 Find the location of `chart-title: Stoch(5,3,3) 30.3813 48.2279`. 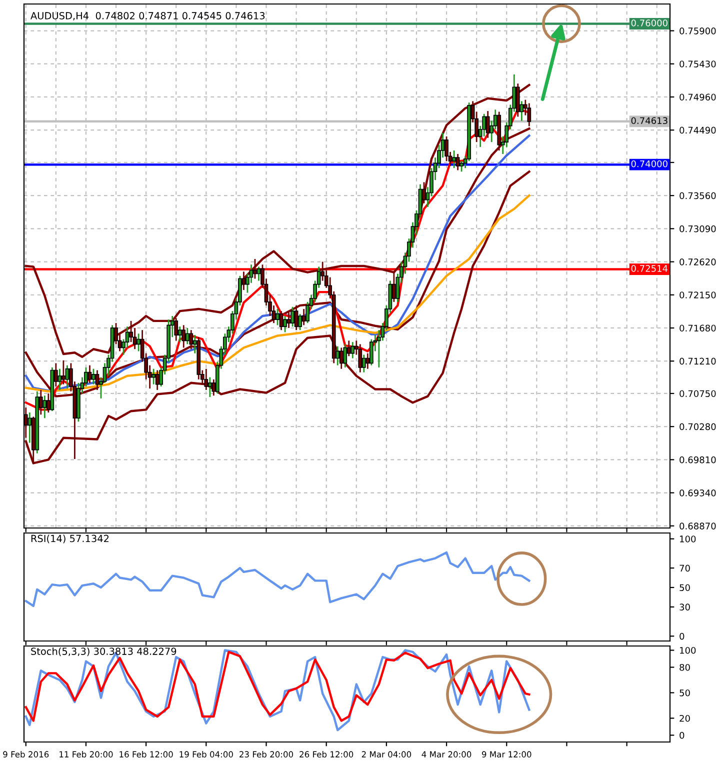

chart-title: Stoch(5,3,3) 30.3813 48.2279 is located at coordinates (103, 651).